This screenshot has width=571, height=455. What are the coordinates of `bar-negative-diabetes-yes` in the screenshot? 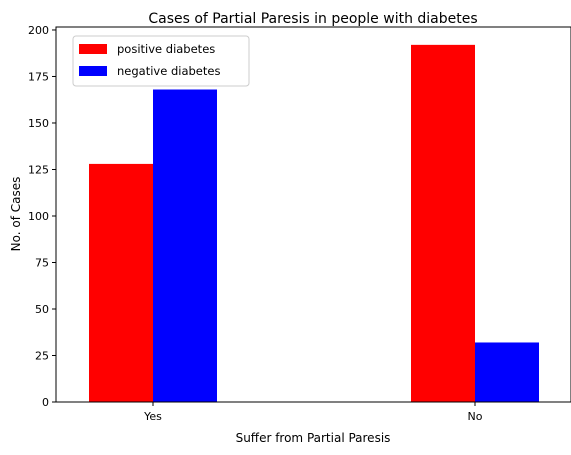 It's located at (185, 245).